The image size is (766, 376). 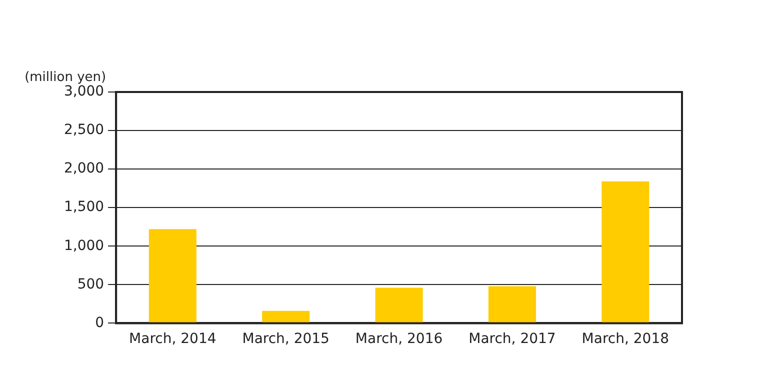 What do you see at coordinates (84, 168) in the screenshot?
I see `y-tick-label: 2,000` at bounding box center [84, 168].